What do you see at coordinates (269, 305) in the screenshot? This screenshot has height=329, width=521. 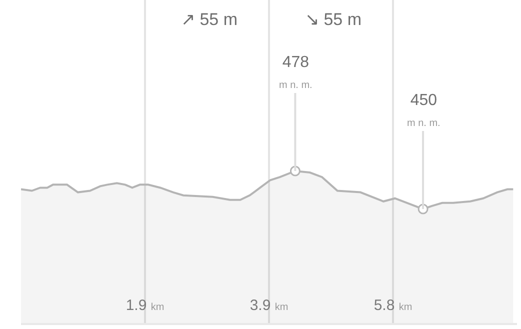 I see `x-tick-label: 3.9 km` at bounding box center [269, 305].